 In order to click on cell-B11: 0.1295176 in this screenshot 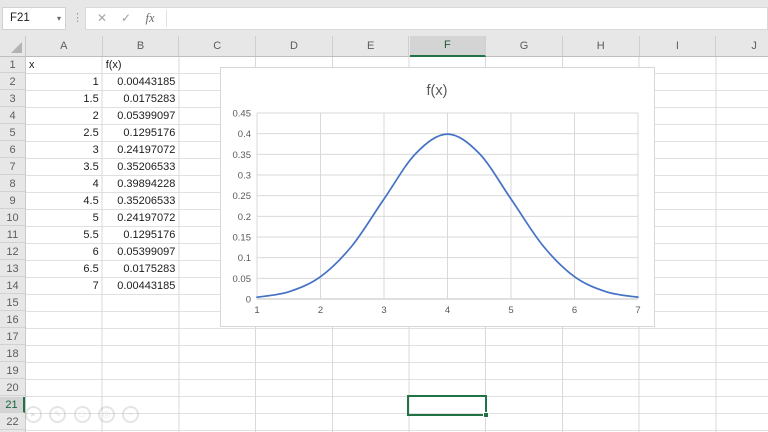, I will do `click(149, 235)`.